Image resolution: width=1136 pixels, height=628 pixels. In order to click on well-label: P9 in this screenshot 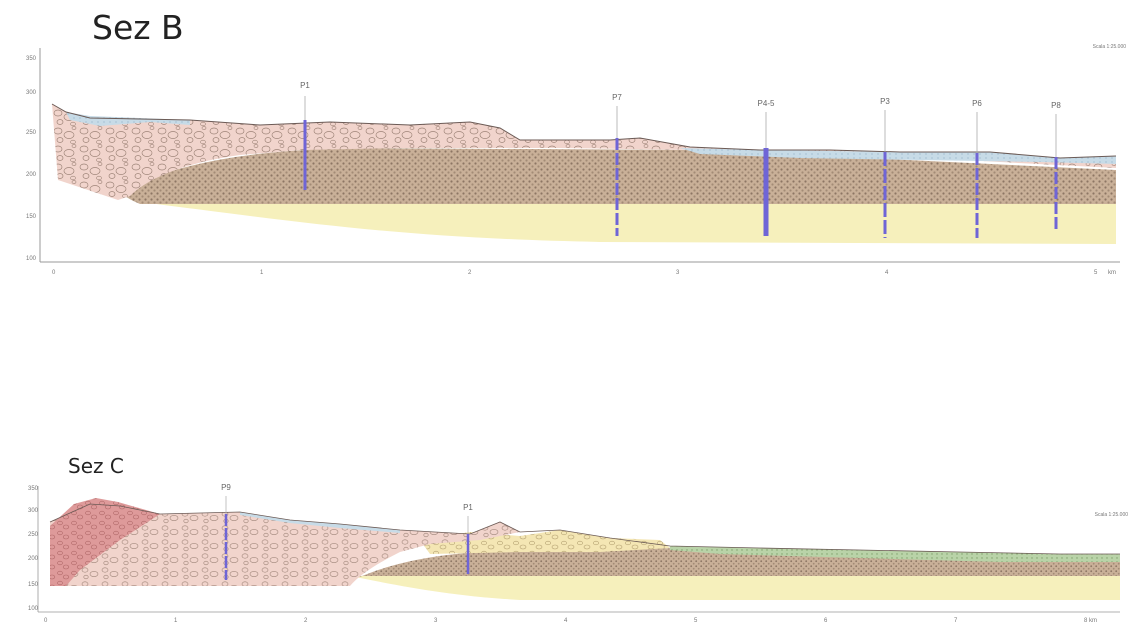, I will do `click(226, 487)`.